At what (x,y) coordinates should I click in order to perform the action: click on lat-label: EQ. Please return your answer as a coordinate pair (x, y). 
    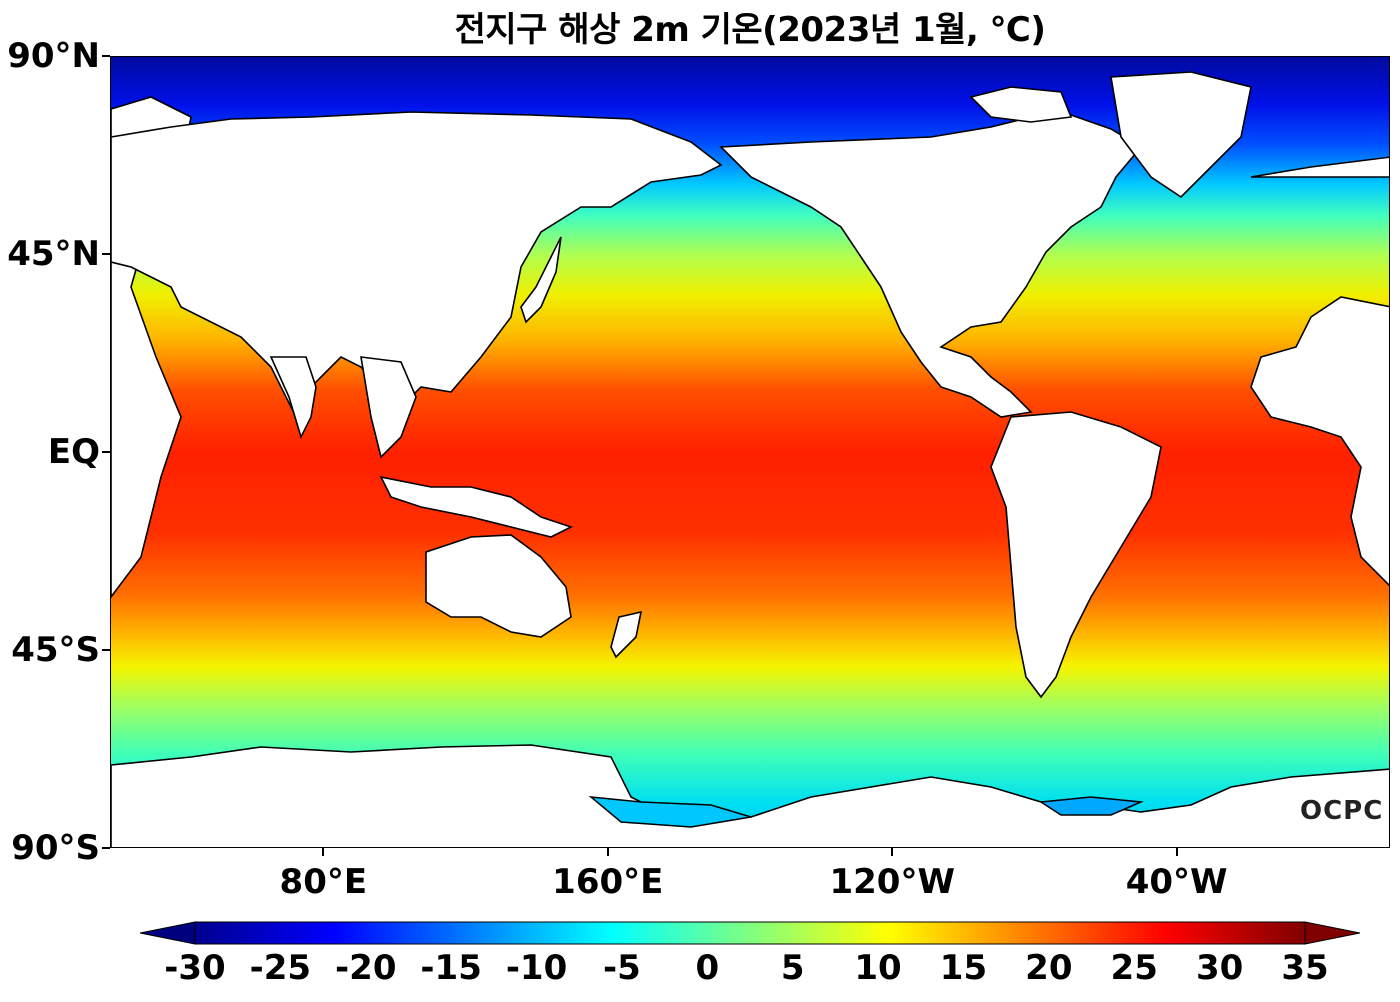
    Looking at the image, I should click on (73, 452).